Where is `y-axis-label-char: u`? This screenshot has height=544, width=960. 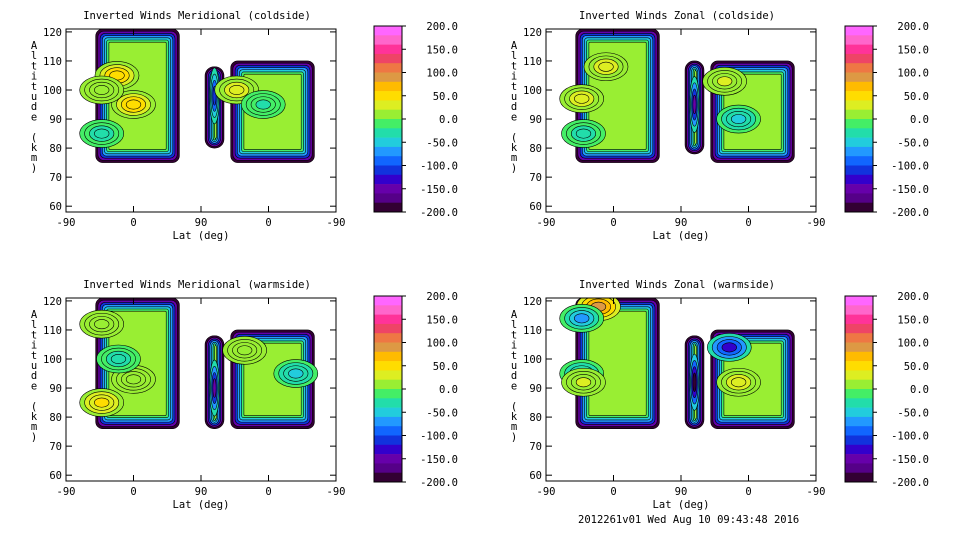
y-axis-label-char: u is located at coordinates (34, 97).